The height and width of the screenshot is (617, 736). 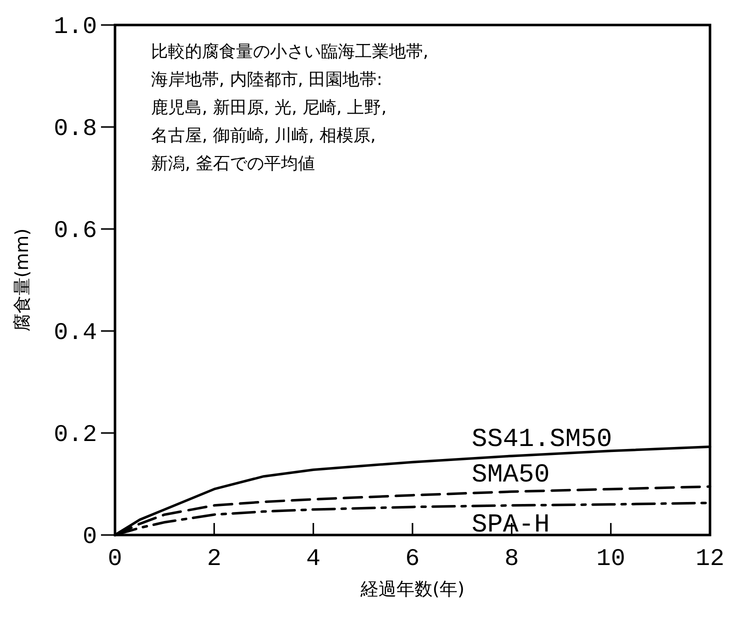 I want to click on x-tick-label: 0, so click(x=115, y=559).